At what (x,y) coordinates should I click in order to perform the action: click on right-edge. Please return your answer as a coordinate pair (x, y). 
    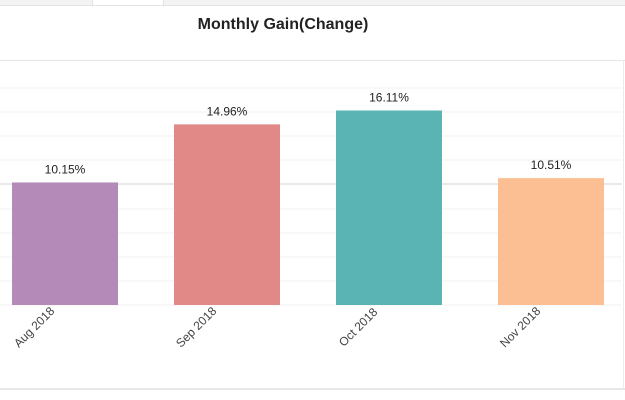
    Looking at the image, I should click on (623, 225).